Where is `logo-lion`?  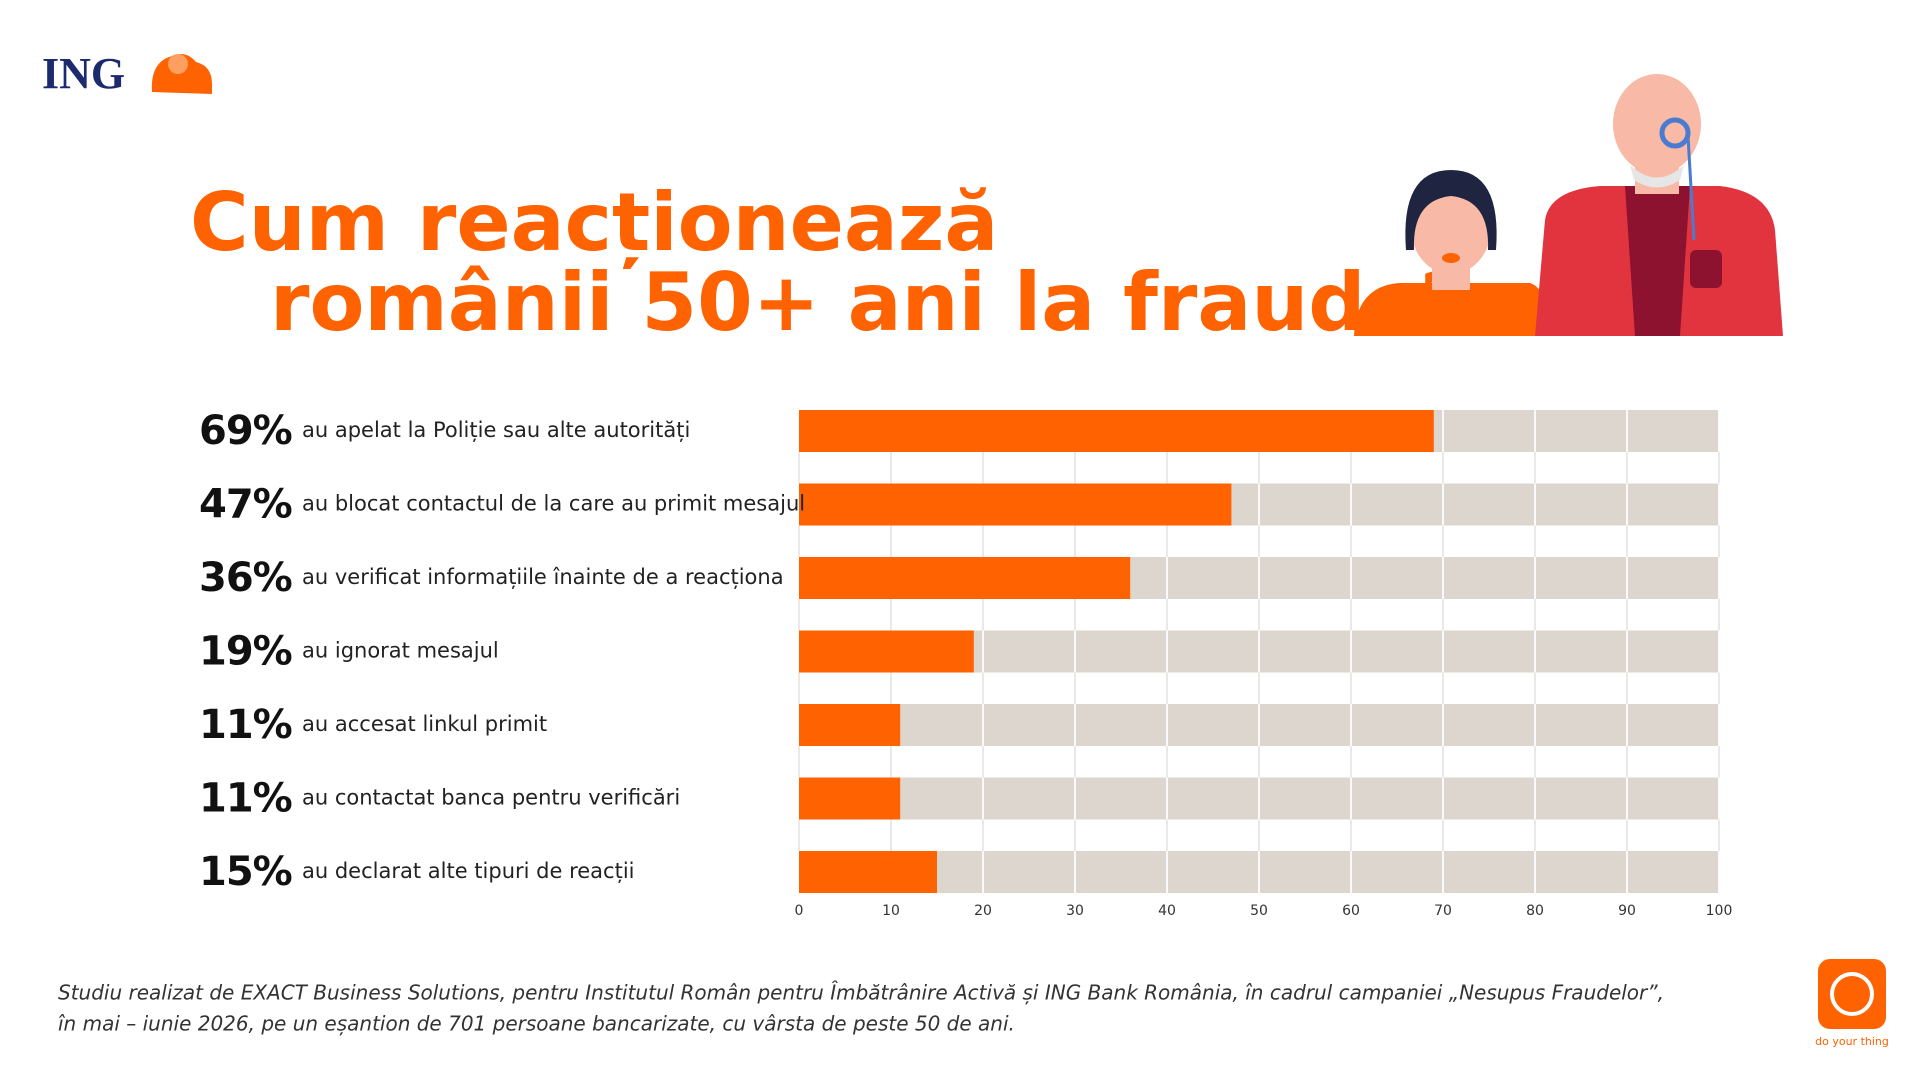
logo-lion is located at coordinates (181, 74).